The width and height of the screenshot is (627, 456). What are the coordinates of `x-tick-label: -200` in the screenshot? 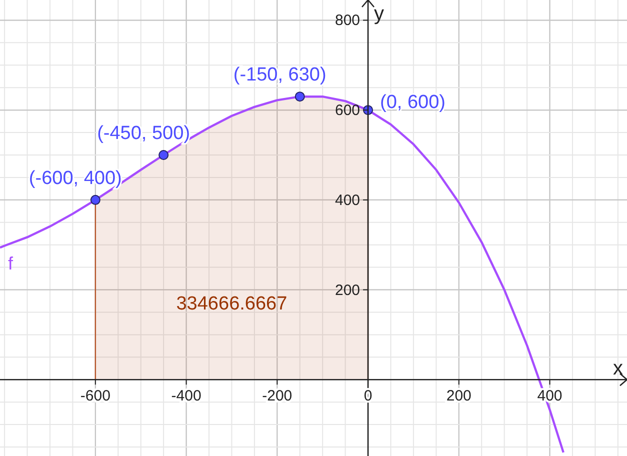 It's located at (277, 396).